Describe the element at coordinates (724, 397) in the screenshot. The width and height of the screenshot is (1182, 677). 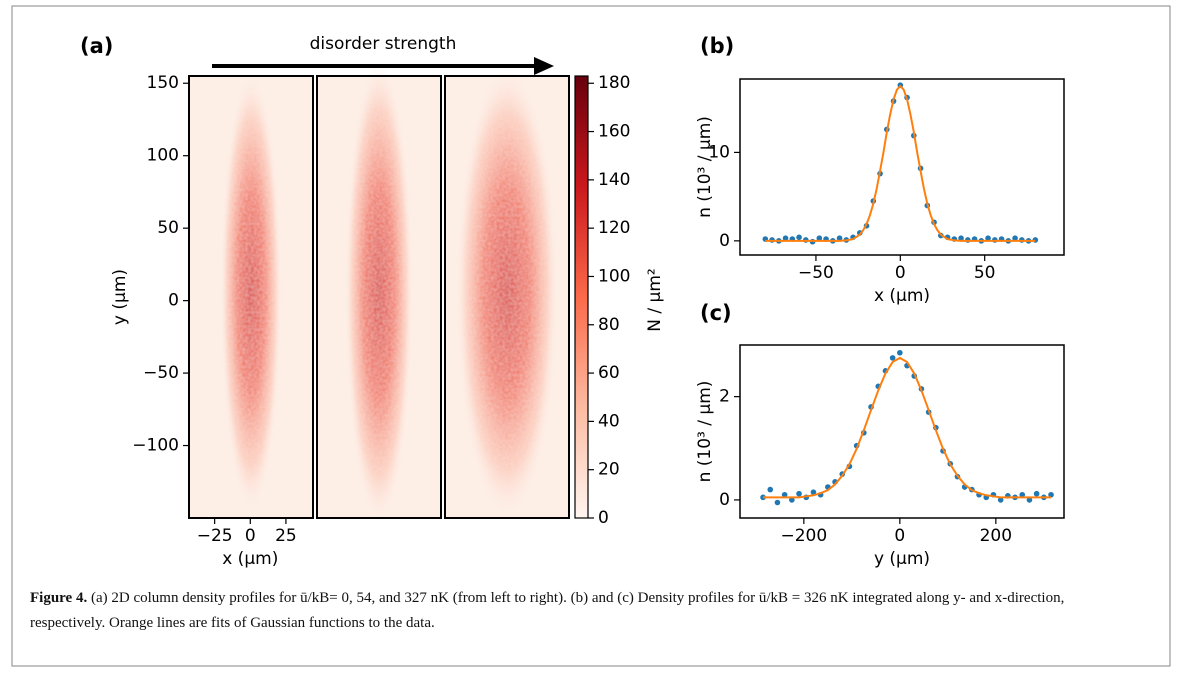
I see `y-tick-label: 2` at that location.